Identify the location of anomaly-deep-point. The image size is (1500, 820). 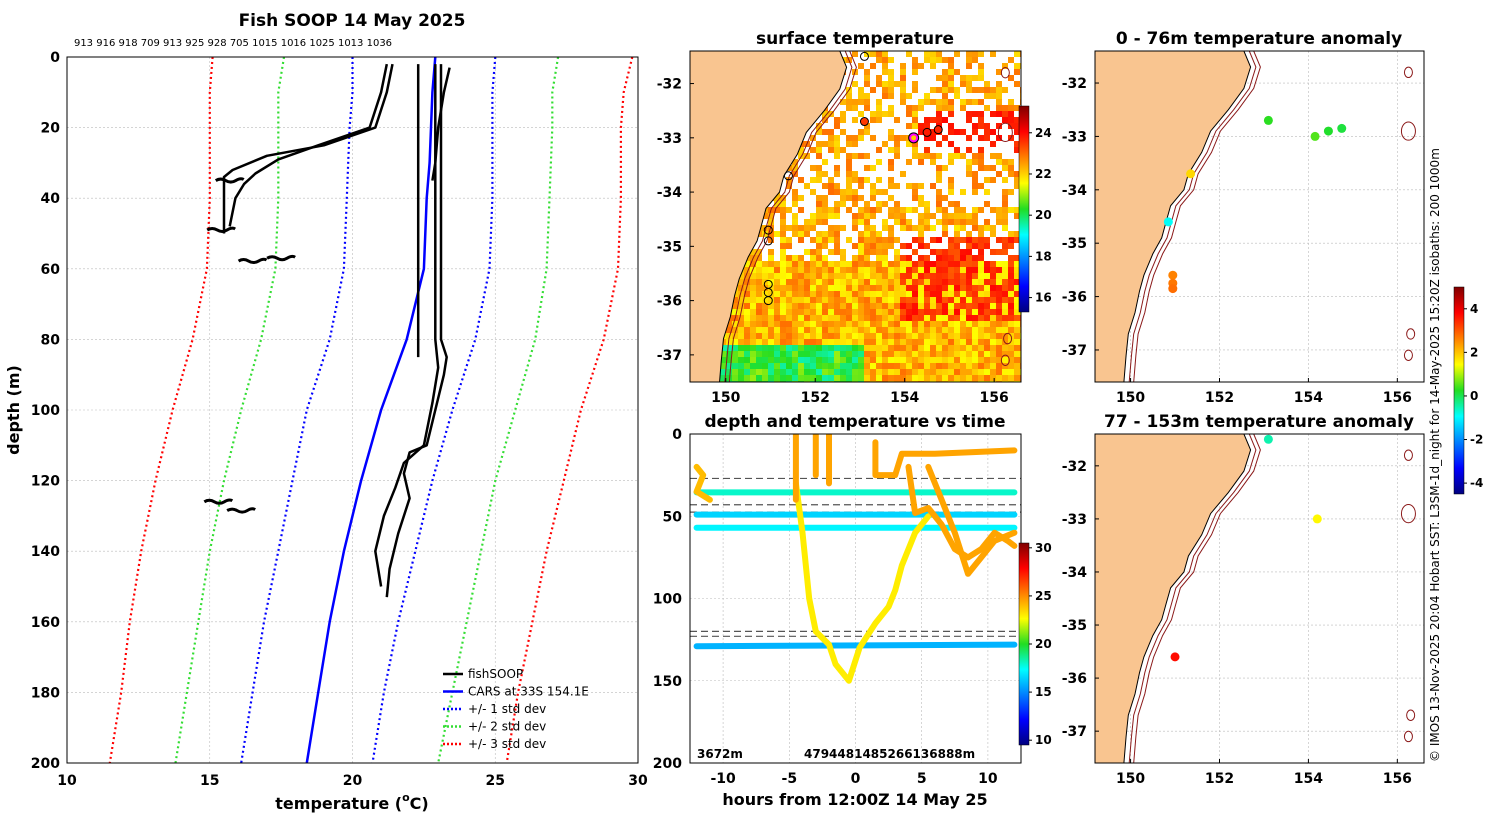
(1317, 519).